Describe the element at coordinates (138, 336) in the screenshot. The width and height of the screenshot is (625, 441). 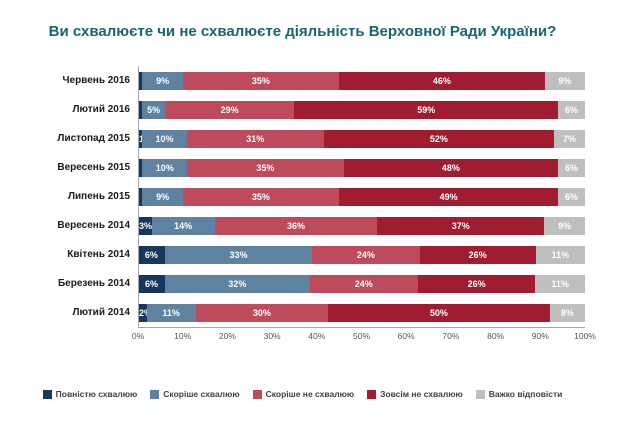
I see `x-tick-label: 0%` at that location.